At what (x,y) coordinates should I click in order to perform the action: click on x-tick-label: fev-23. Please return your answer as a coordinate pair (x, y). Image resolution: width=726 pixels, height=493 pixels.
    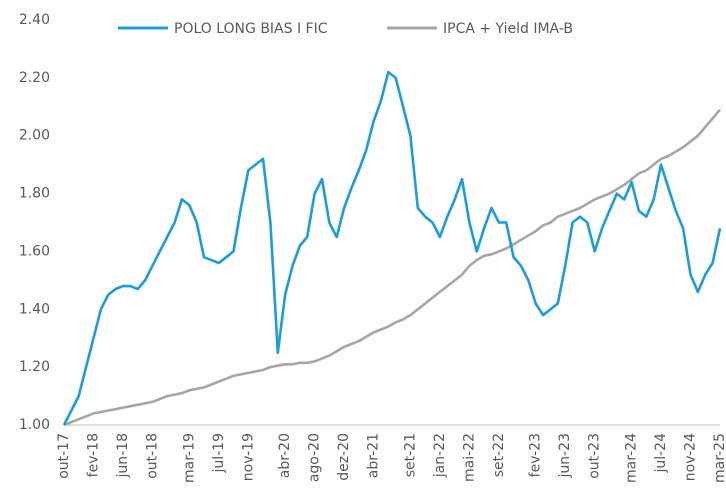
    Looking at the image, I should click on (536, 455).